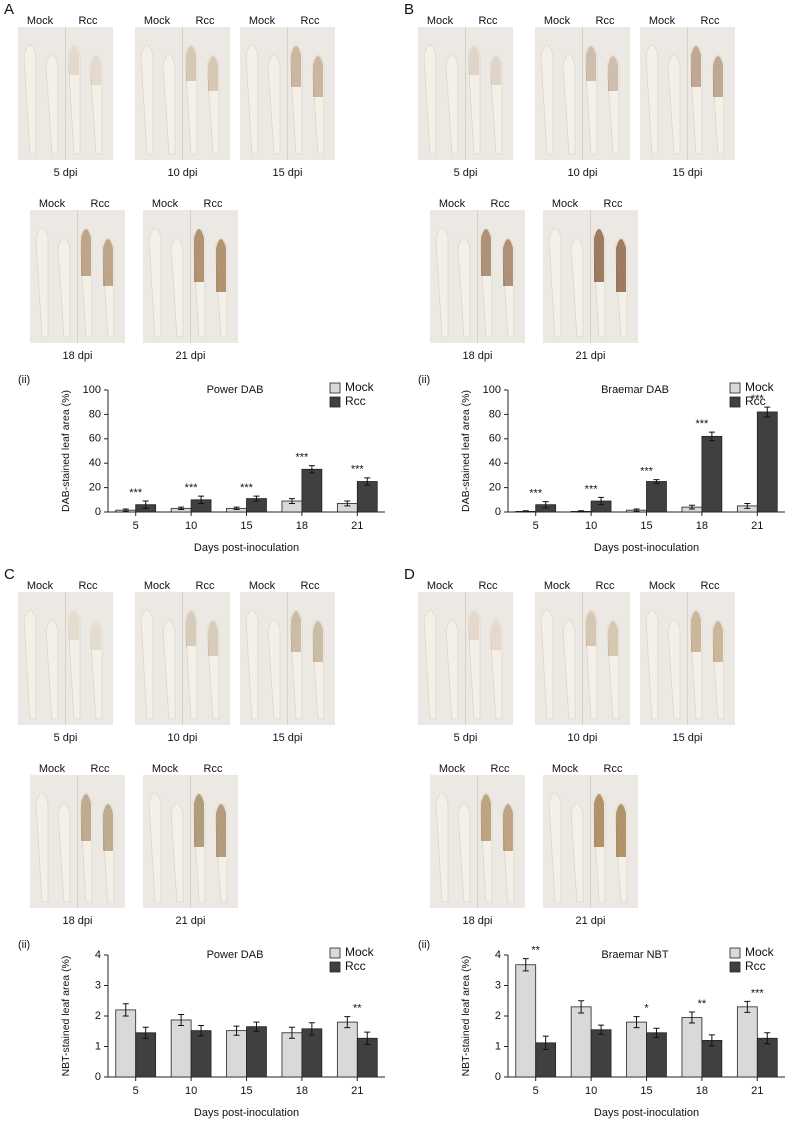 The width and height of the screenshot is (798, 1124). I want to click on photo-caption: 18 dpi, so click(478, 356).